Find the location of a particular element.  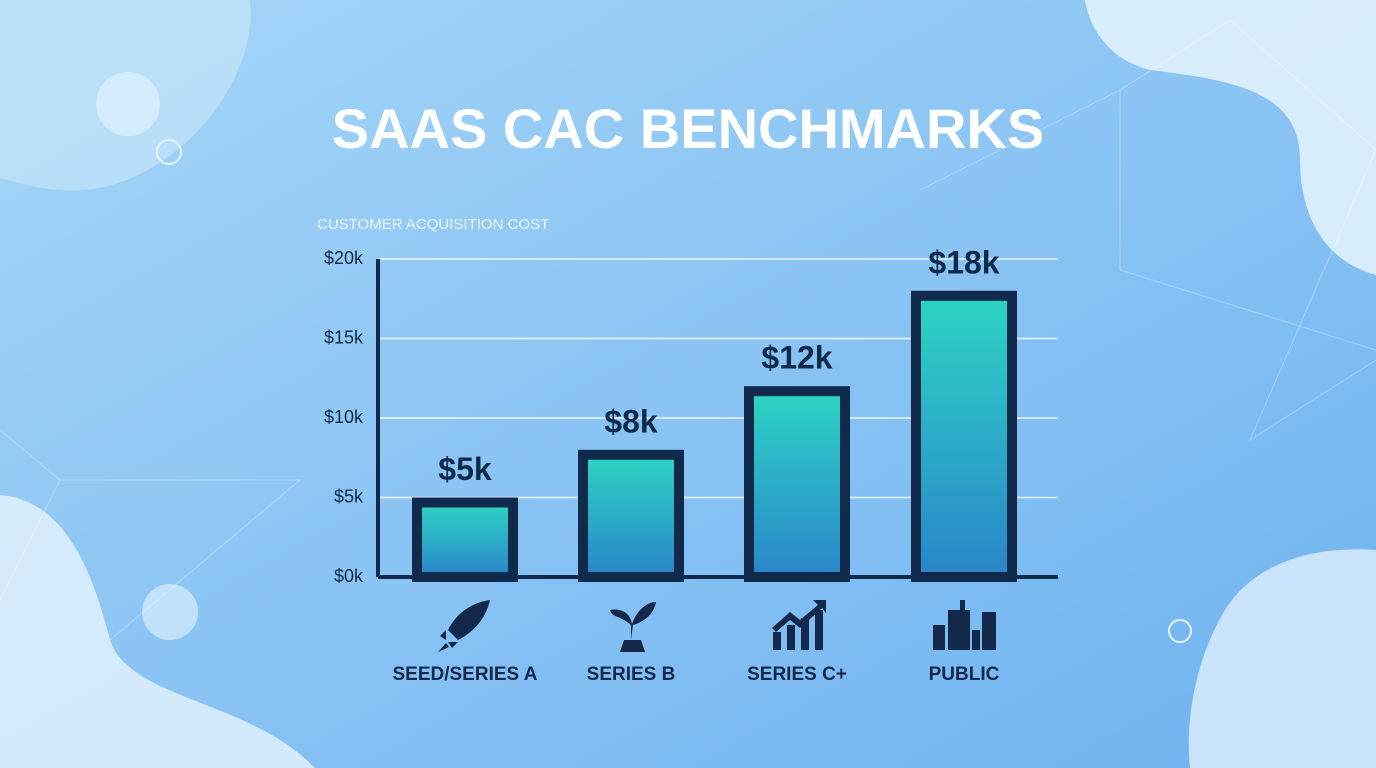

x-tick-label: PUBLIC is located at coordinates (964, 674).